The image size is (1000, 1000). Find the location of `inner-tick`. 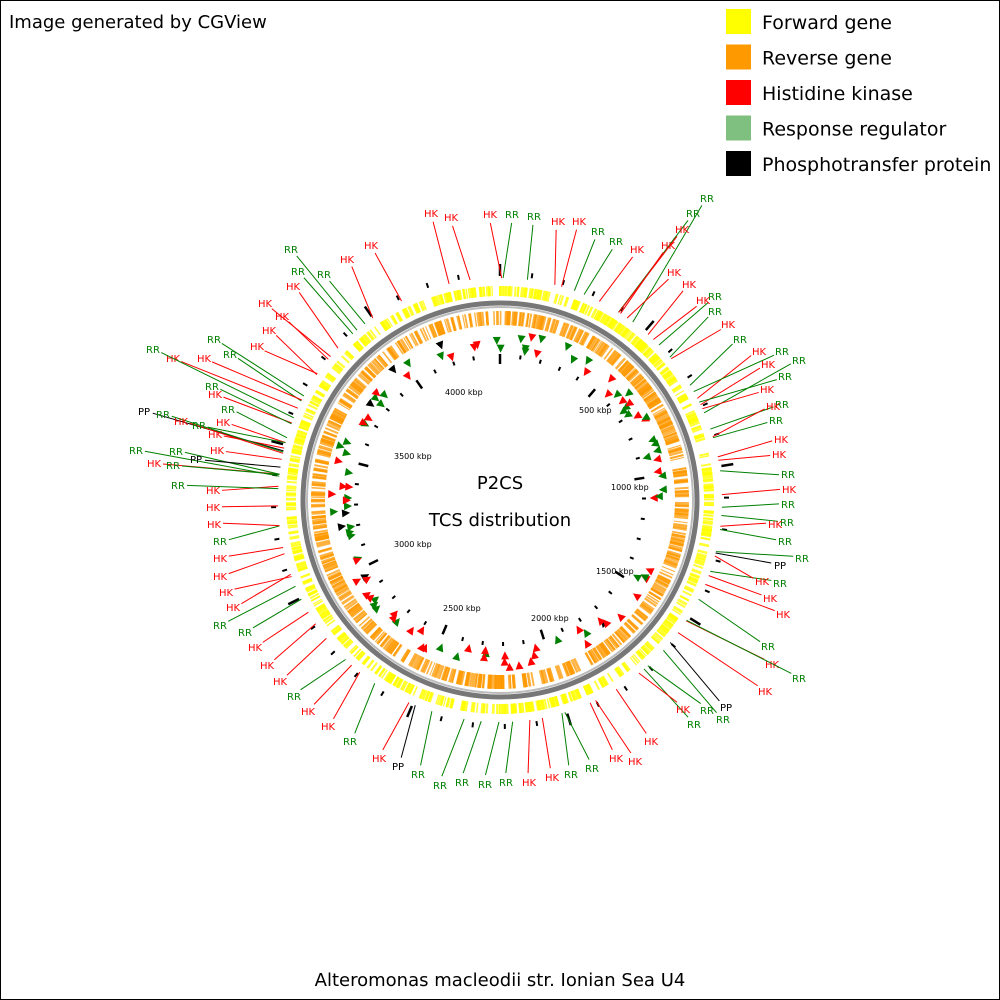

inner-tick is located at coordinates (559, 369).